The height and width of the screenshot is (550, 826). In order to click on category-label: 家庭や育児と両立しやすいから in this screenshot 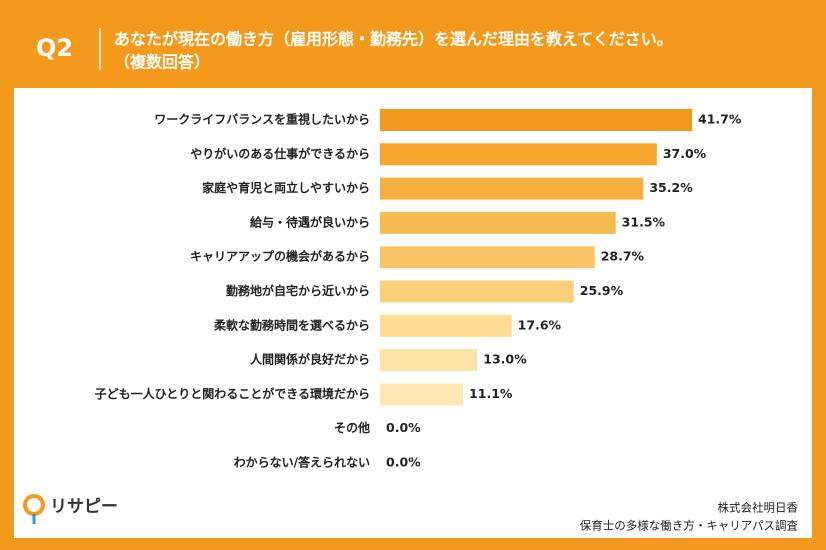, I will do `click(286, 187)`.